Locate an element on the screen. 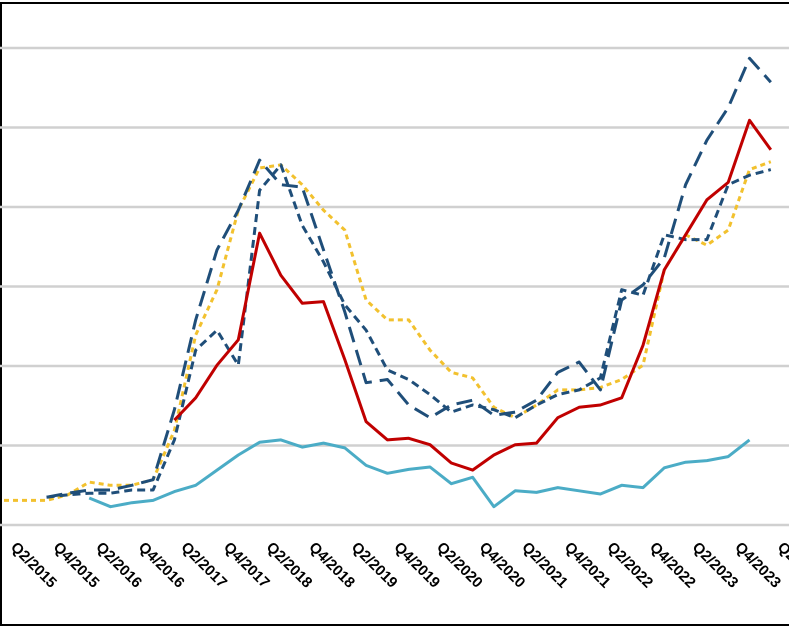 The height and width of the screenshot is (630, 789). x-tick-label: Q4/2017 is located at coordinates (246, 565).